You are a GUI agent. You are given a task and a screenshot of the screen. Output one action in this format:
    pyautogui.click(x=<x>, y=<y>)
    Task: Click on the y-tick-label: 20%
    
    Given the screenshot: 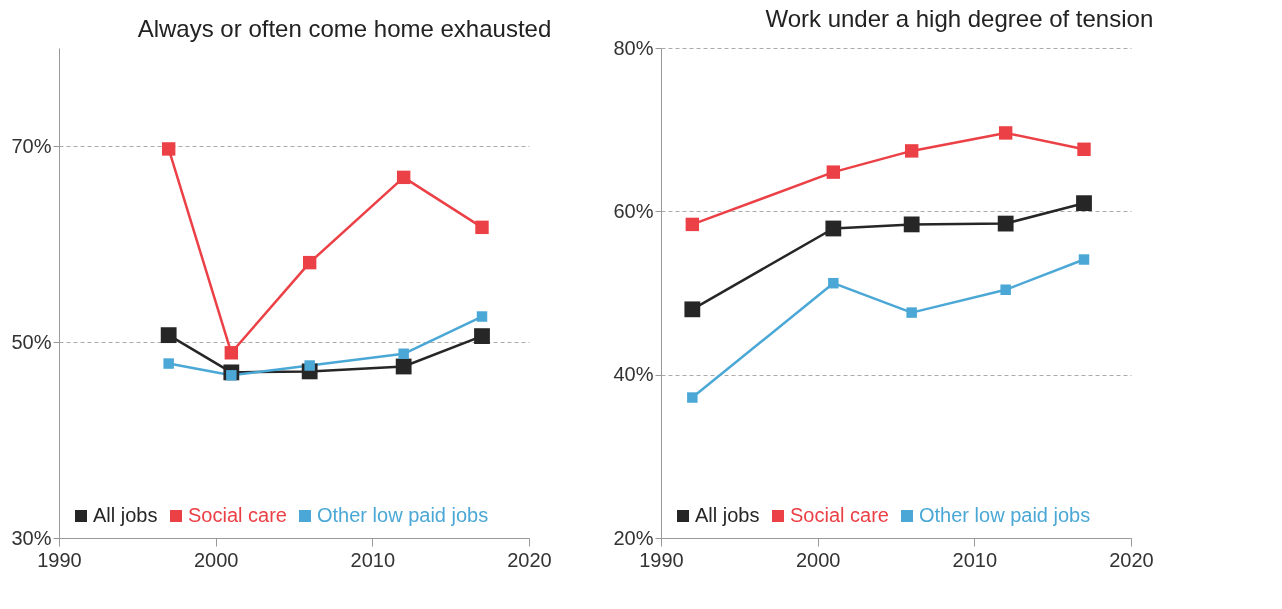 What is the action you would take?
    pyautogui.click(x=633, y=537)
    